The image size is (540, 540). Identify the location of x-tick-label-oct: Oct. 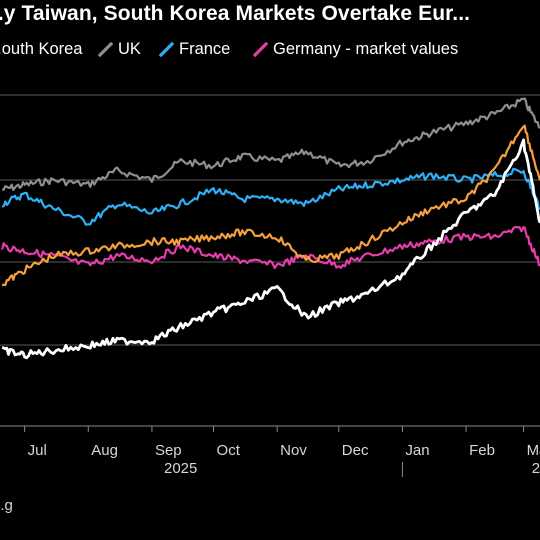
(229, 450).